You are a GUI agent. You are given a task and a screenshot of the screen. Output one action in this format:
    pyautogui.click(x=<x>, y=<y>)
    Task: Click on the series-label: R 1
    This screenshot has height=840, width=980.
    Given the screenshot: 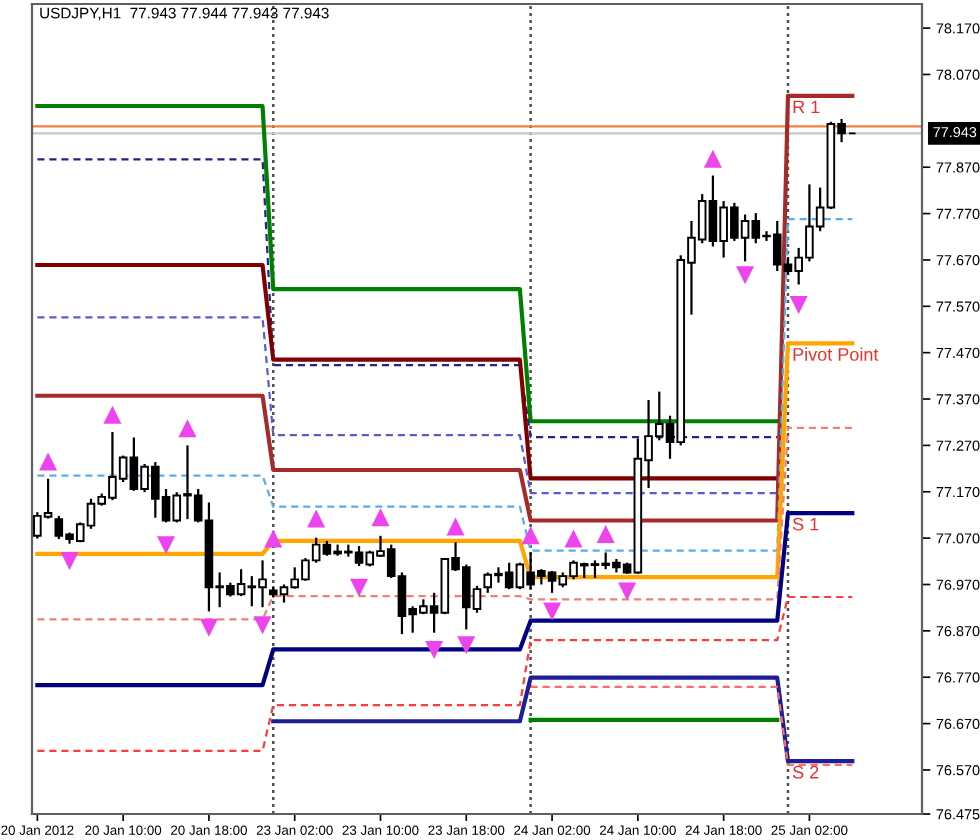 What is the action you would take?
    pyautogui.click(x=806, y=107)
    